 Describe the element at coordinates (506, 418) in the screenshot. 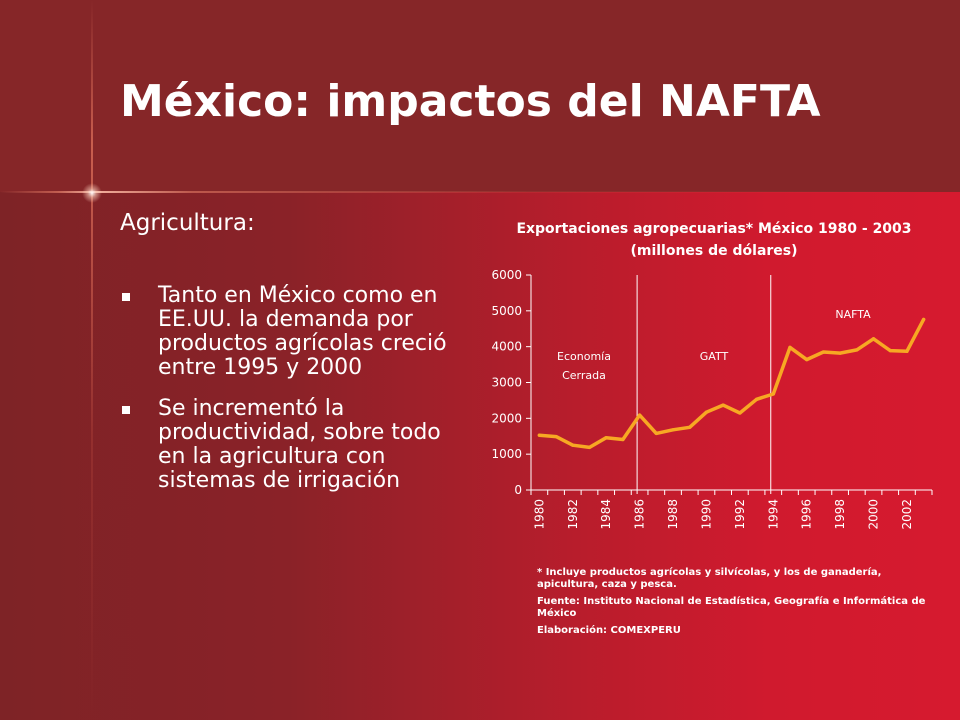

I see `y-tick-label: 2000` at that location.